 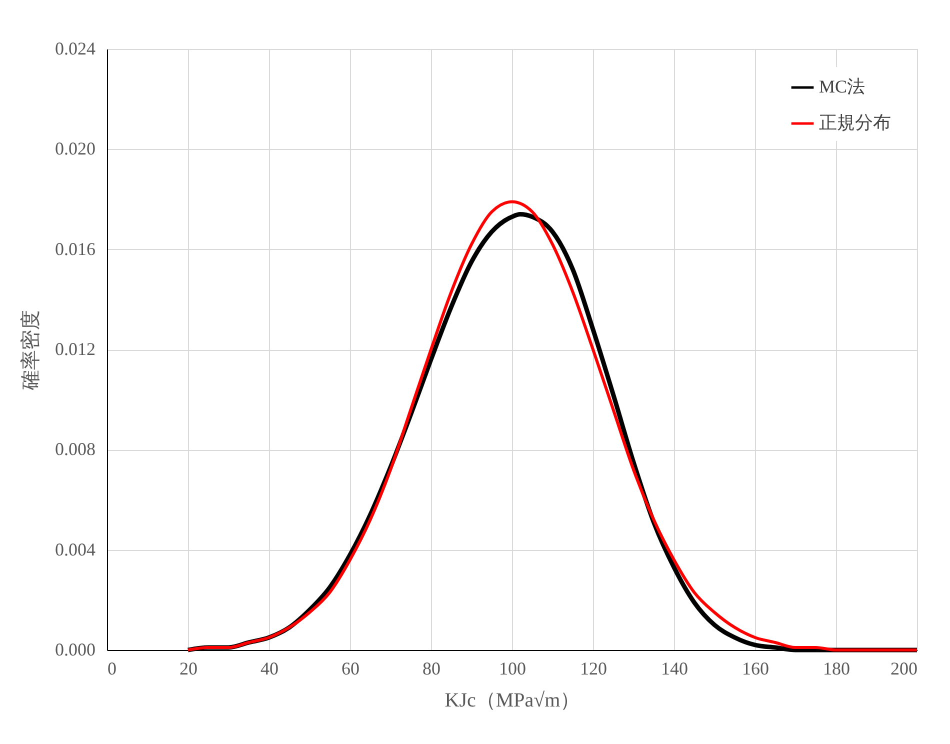 I want to click on y-tick-label: 0.016, so click(x=75, y=248).